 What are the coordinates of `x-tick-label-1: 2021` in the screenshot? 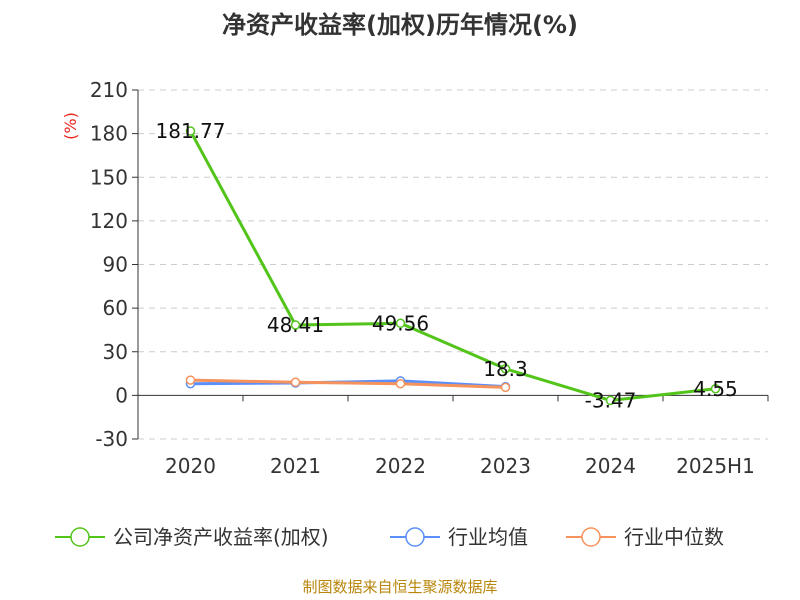 It's located at (295, 466).